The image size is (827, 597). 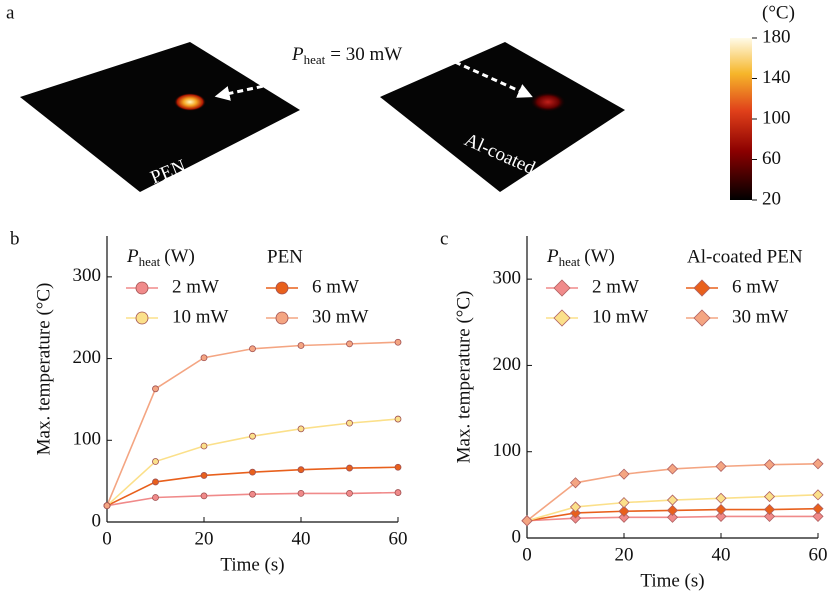 What do you see at coordinates (776, 117) in the screenshot?
I see `colorbar-tick-label: 100` at bounding box center [776, 117].